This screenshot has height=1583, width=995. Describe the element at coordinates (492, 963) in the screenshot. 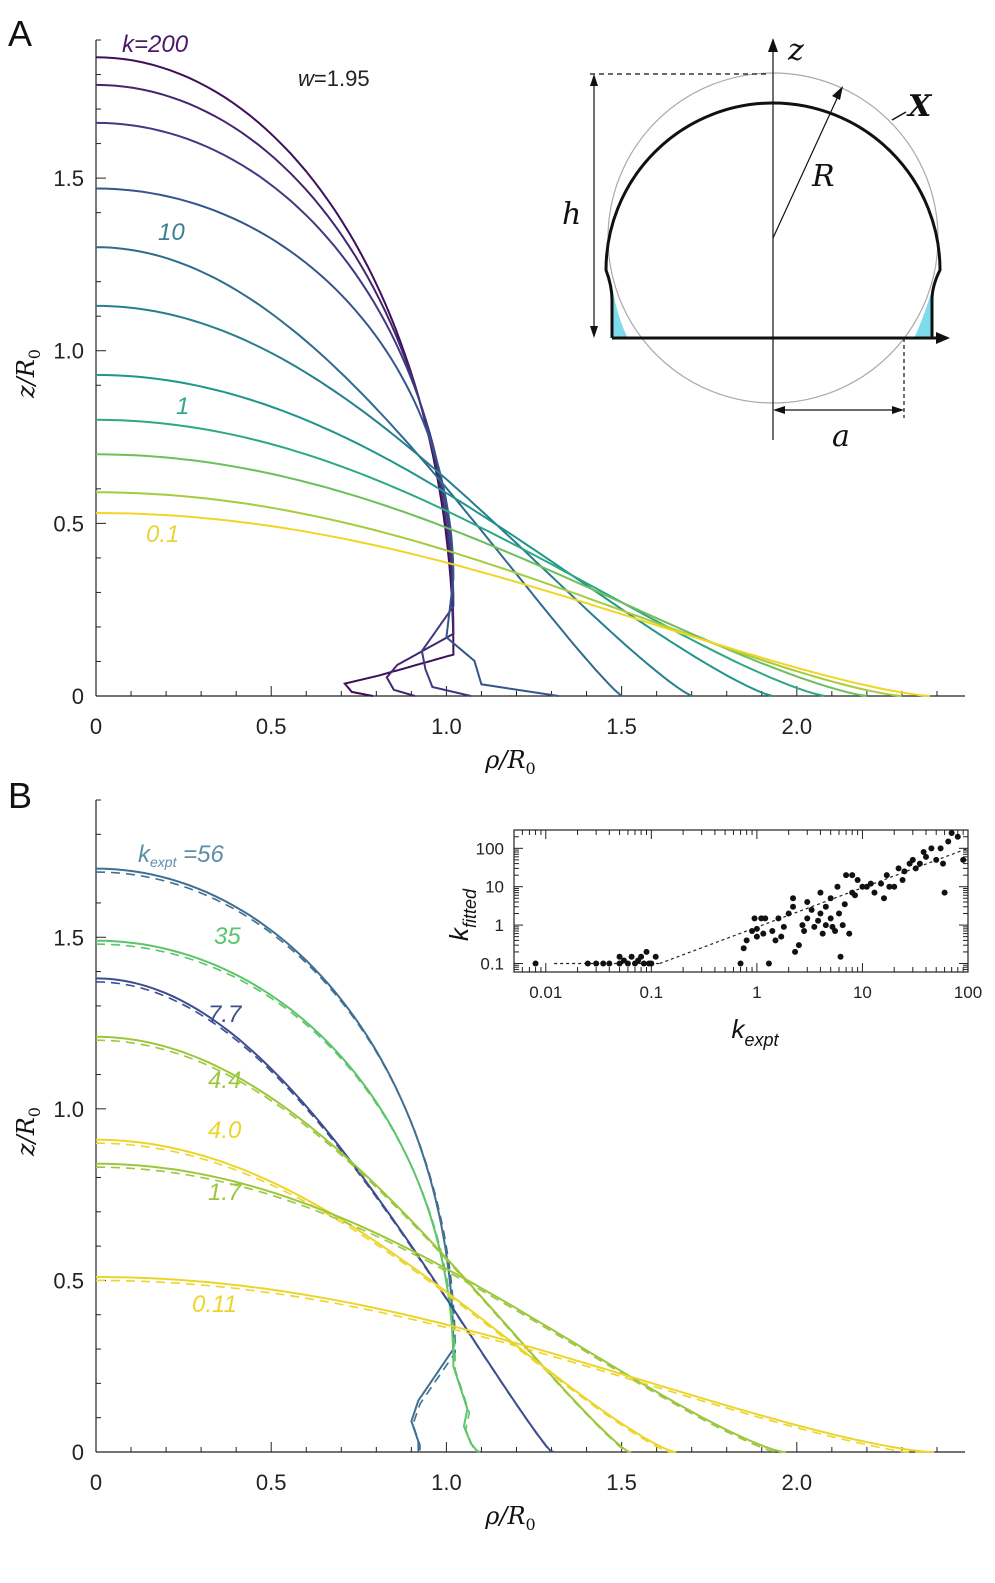

I see `inset-y-tick-label: 0.1` at that location.